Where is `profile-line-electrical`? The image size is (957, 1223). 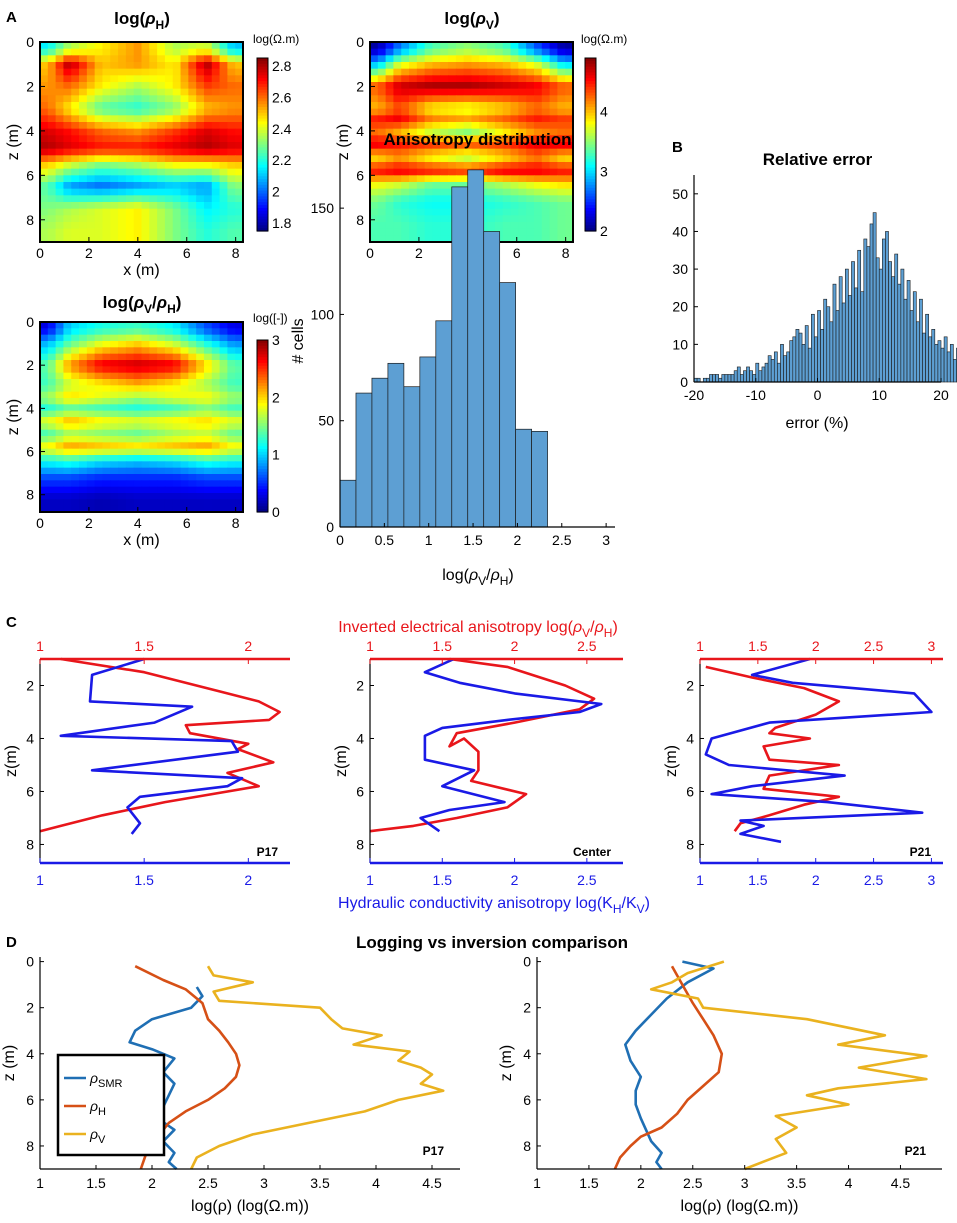
profile-line-electrical is located at coordinates (773, 748).